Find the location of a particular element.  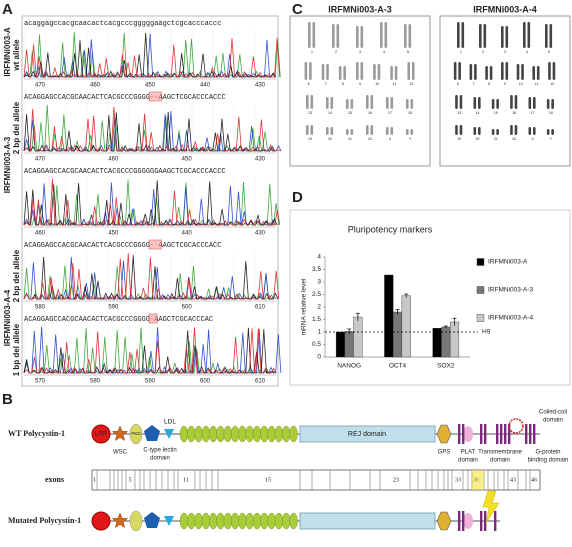

chromatogram-trace is located at coordinates (150, 350).